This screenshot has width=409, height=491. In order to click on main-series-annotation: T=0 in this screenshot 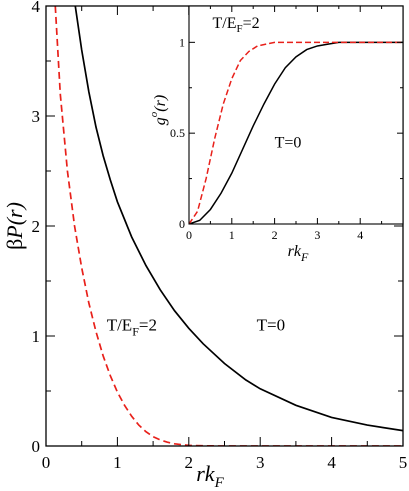, I will do `click(271, 325)`.